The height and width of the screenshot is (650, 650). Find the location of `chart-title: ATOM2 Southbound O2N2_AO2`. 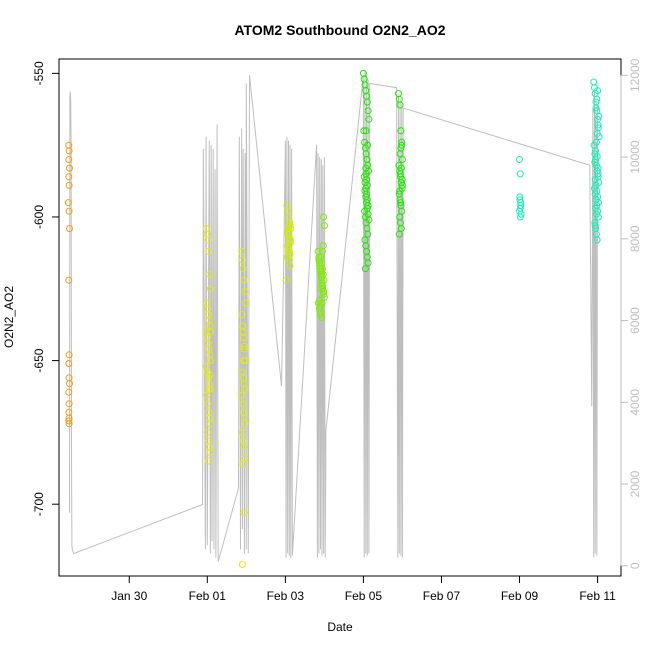

chart-title: ATOM2 Southbound O2N2_AO2 is located at coordinates (339, 30).